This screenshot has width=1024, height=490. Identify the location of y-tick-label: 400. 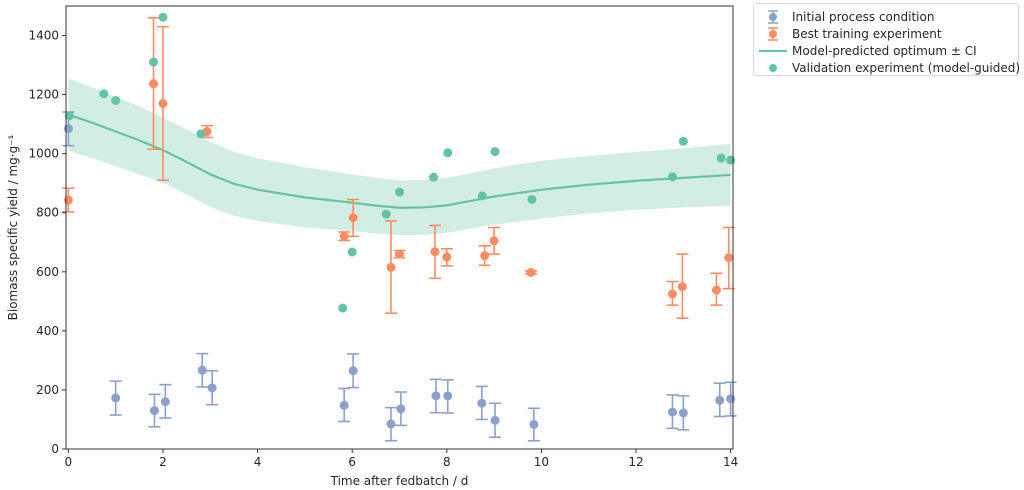
(47, 331).